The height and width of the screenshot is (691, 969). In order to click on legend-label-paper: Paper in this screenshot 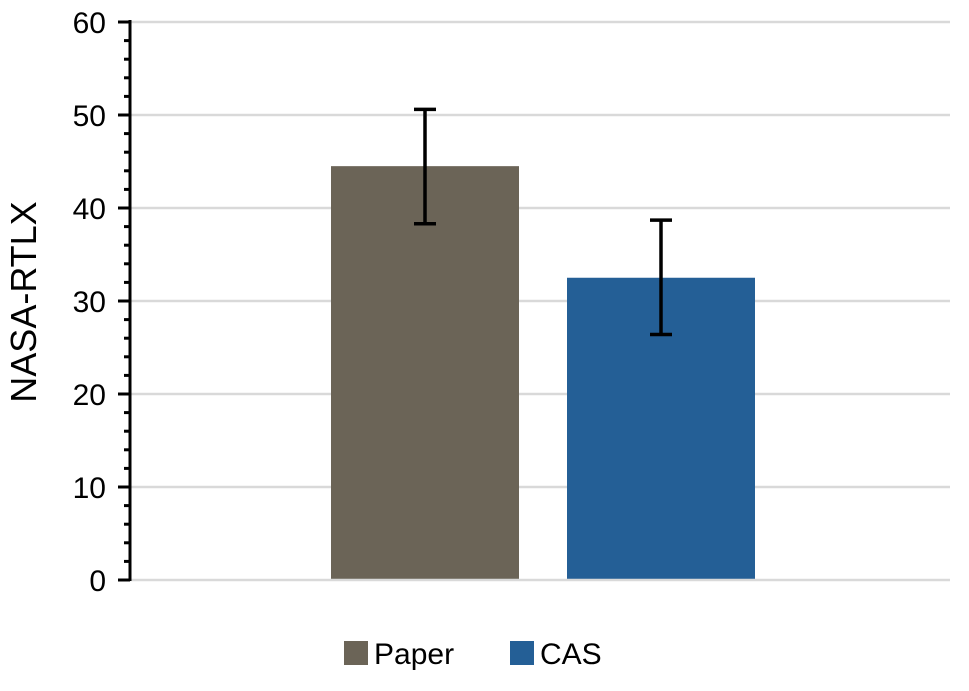, I will do `click(414, 654)`.